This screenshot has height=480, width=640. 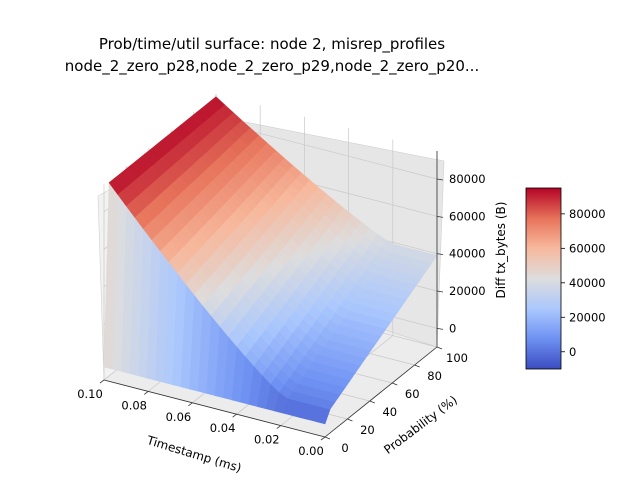 What do you see at coordinates (587, 283) in the screenshot?
I see `colorbar-tick-label: 40000` at bounding box center [587, 283].